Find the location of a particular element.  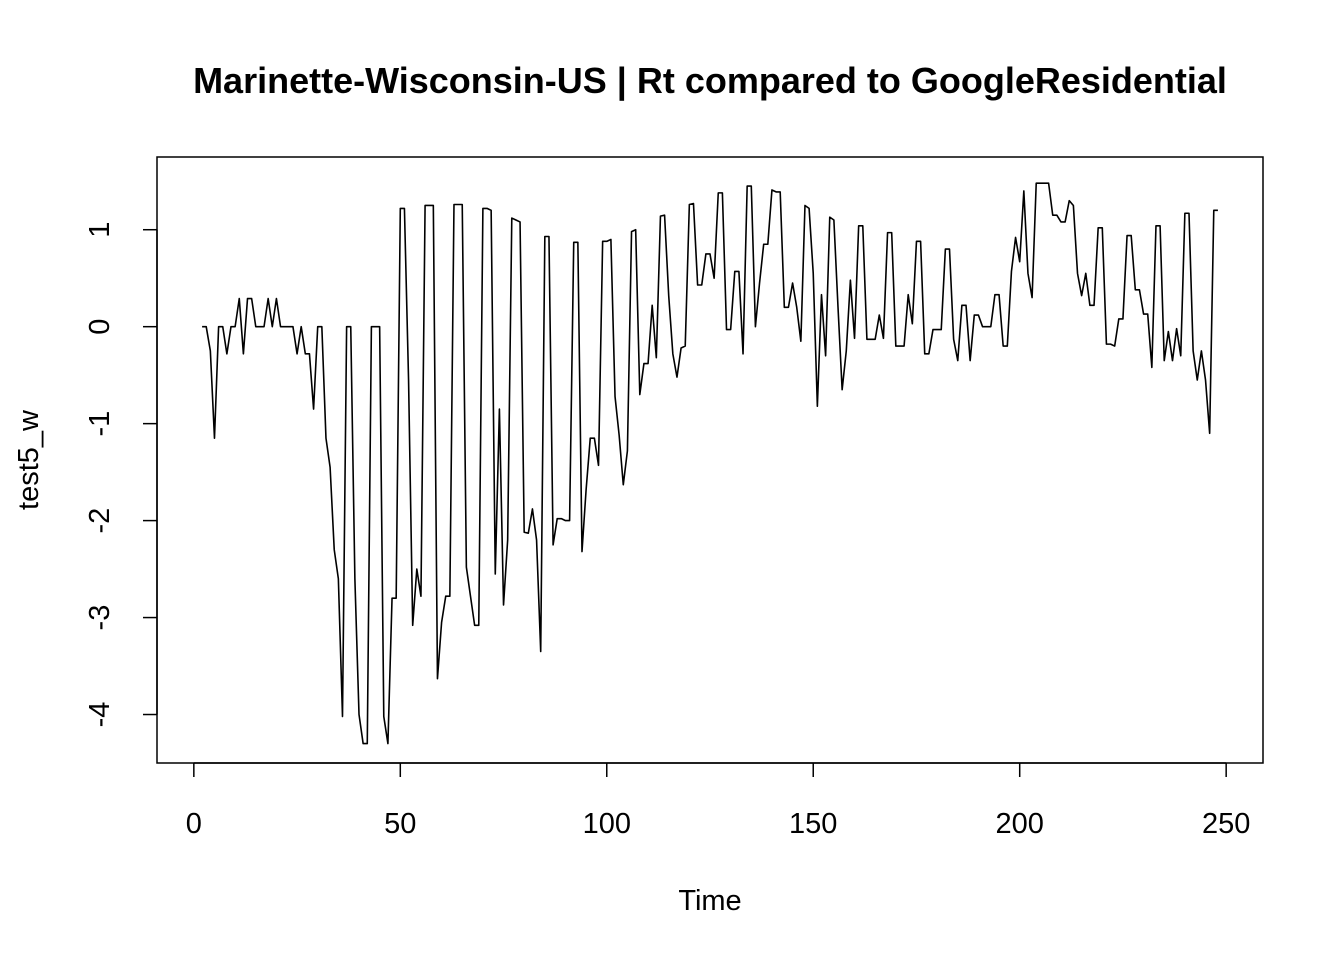

y-tick-label: -4 is located at coordinates (100, 715).